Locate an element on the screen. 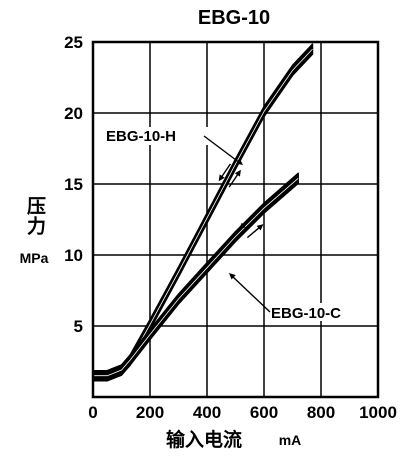  series-label-c-bg is located at coordinates (322, 312).